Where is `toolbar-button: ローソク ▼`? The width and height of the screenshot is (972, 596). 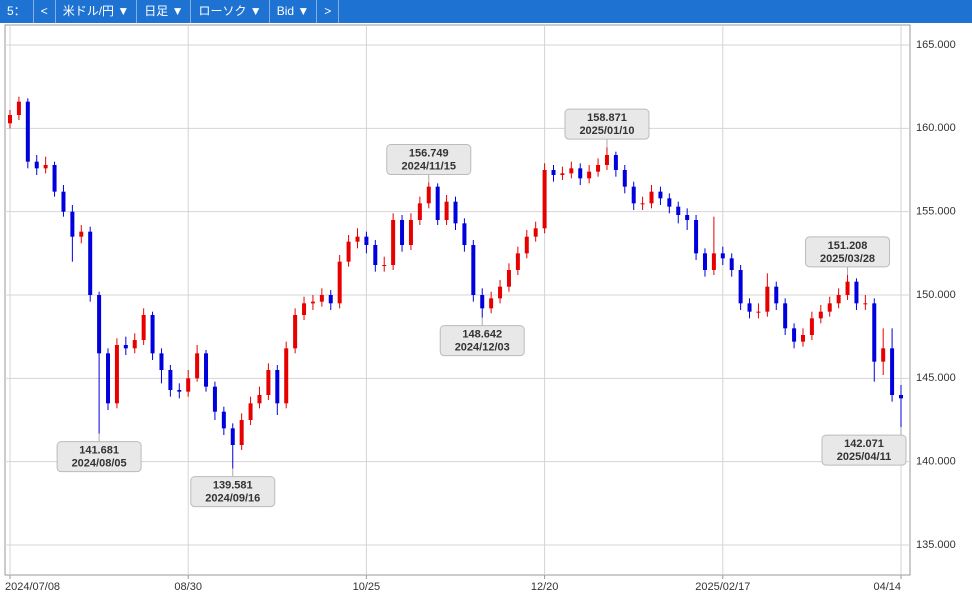
toolbar-button: ローソク ▼ is located at coordinates (230, 11).